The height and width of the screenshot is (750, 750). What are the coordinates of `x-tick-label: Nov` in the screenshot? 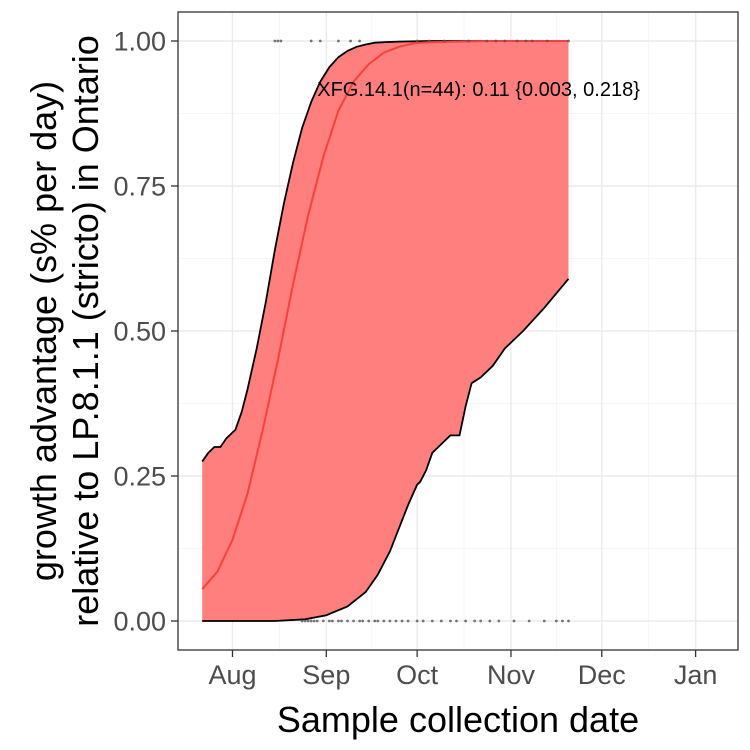 It's located at (511, 675).